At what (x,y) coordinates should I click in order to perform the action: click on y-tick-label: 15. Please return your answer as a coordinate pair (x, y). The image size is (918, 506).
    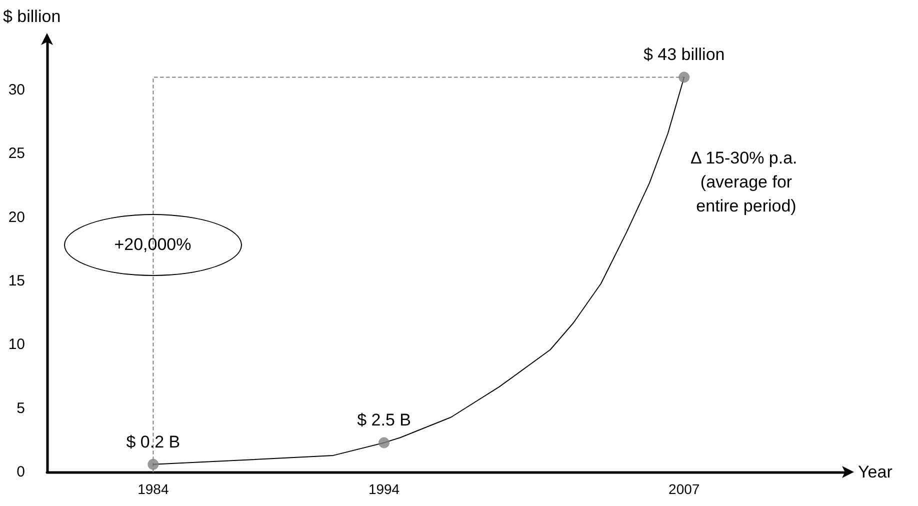
    Looking at the image, I should click on (16, 281).